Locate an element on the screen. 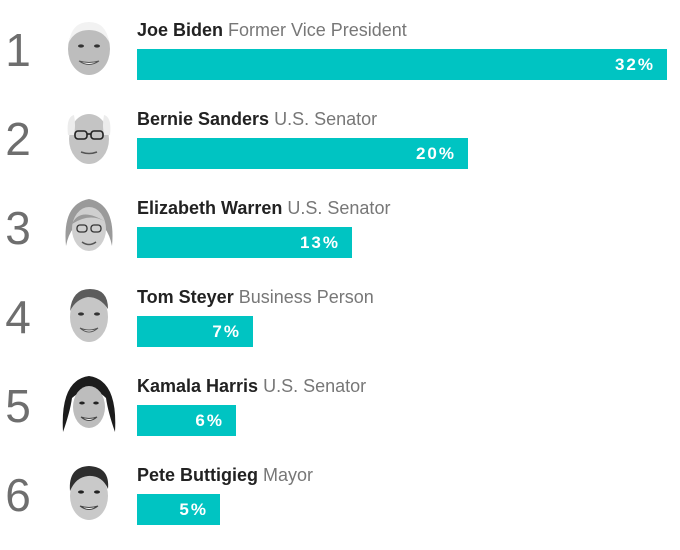 The height and width of the screenshot is (550, 680). bar: 20% is located at coordinates (302, 153).